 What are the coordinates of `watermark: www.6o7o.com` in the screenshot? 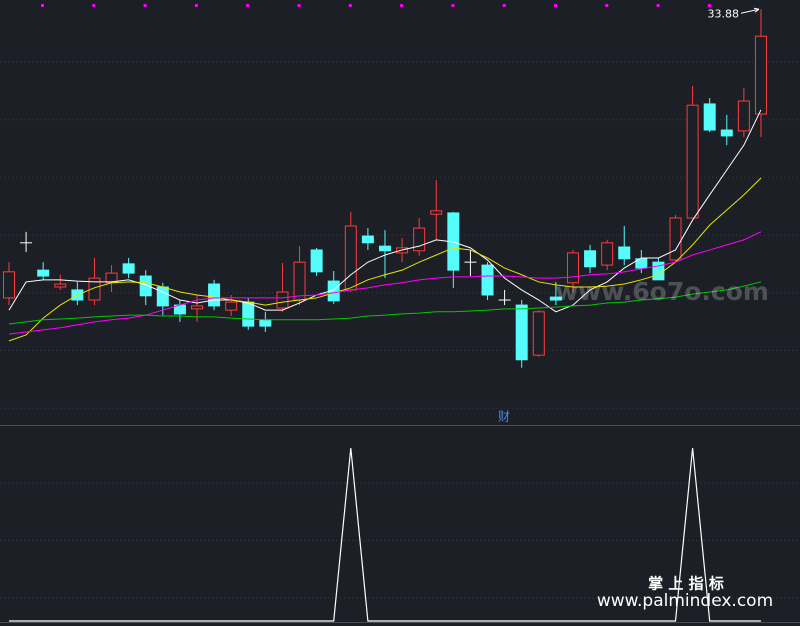 It's located at (662, 291).